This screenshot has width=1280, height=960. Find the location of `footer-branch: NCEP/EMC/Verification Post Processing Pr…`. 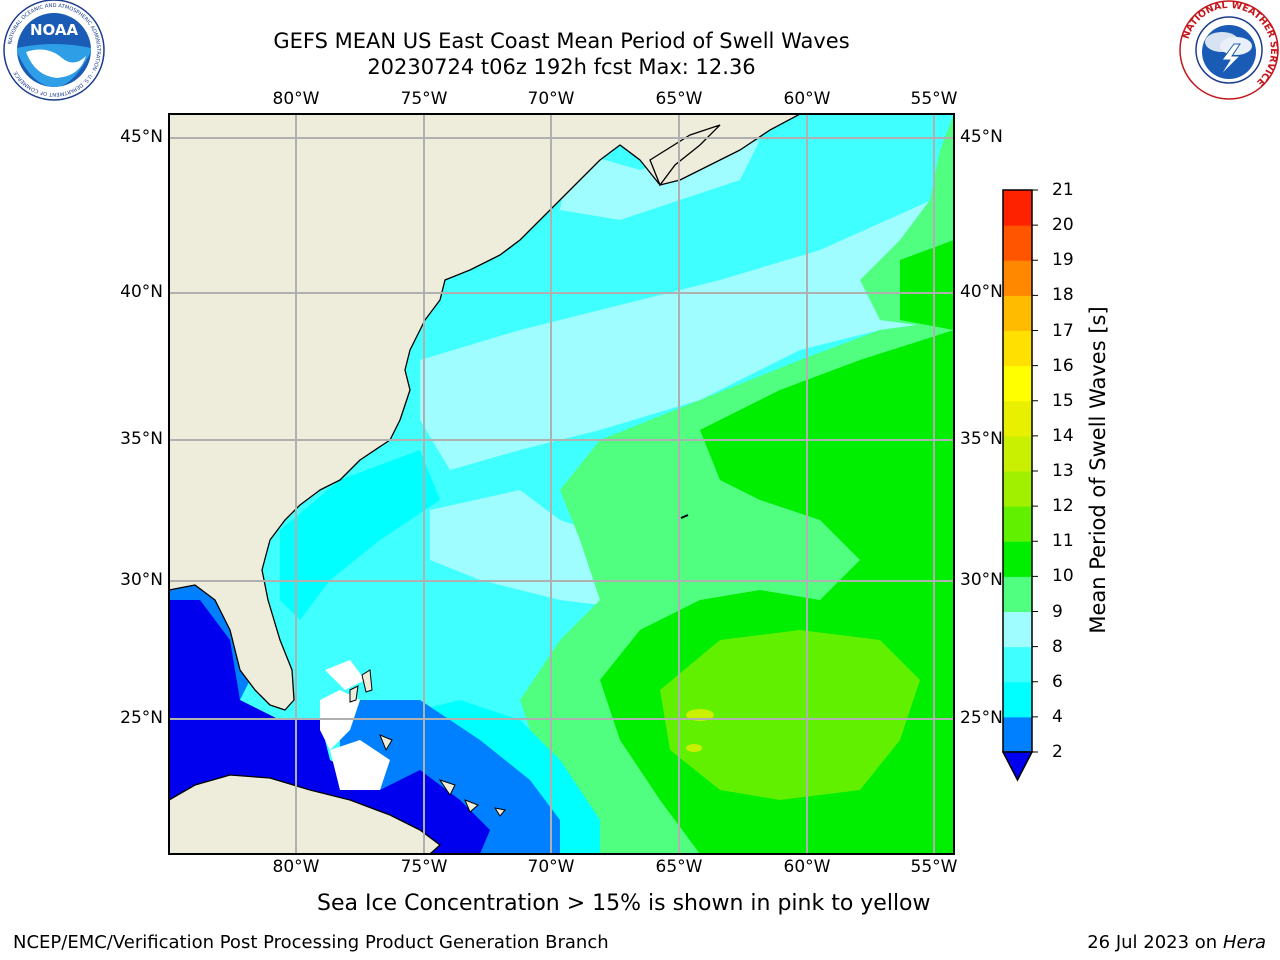

footer-branch: NCEP/EMC/Verification Post Processing Pr… is located at coordinates (311, 942).